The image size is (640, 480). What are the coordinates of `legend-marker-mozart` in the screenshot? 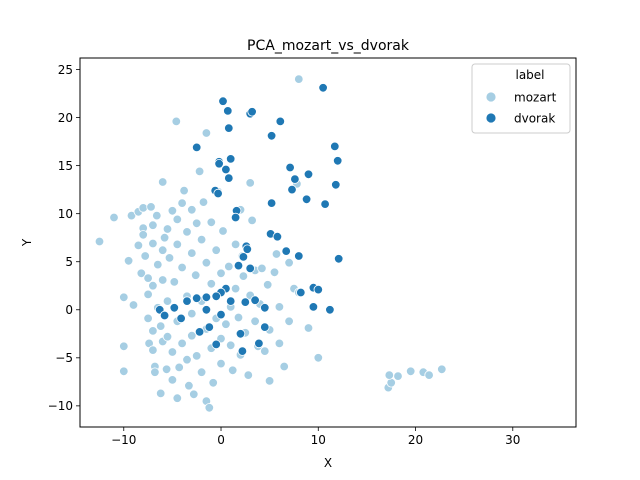 It's located at (491, 97).